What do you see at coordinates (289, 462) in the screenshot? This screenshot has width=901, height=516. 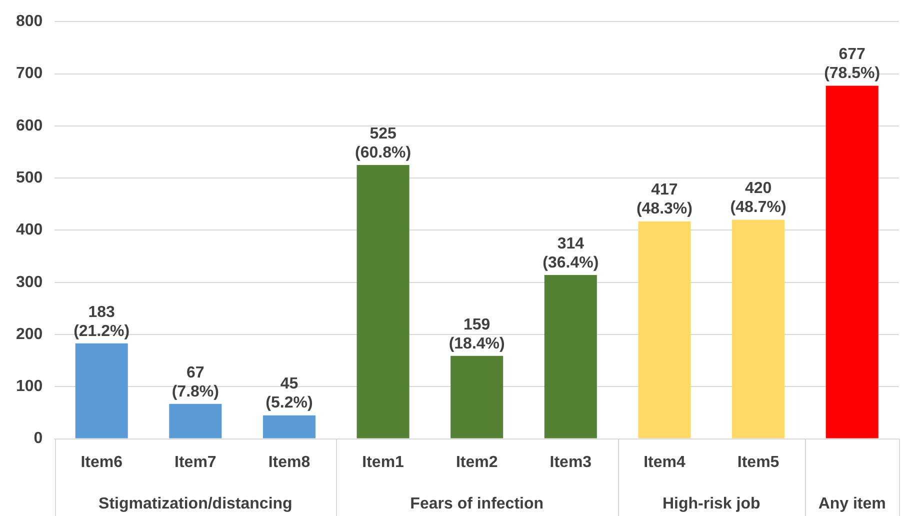 I see `x-tick-label: Item8` at bounding box center [289, 462].